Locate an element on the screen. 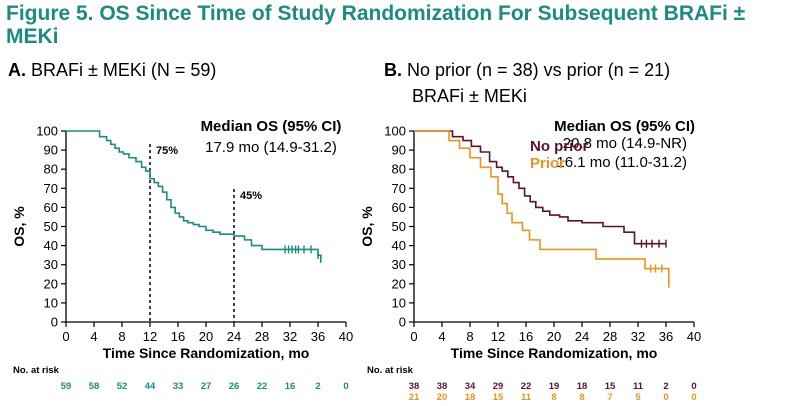 Image resolution: width=792 pixels, height=406 pixels. pa-reference-label: 45% is located at coordinates (251, 196).